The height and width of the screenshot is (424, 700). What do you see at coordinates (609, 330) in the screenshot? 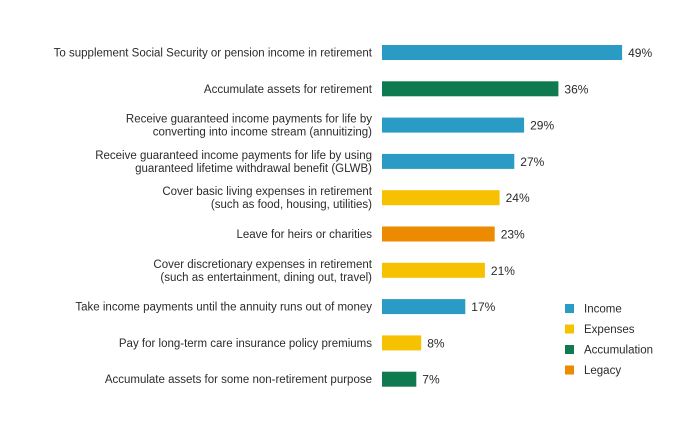
I see `legend-label: Expenses` at bounding box center [609, 330].